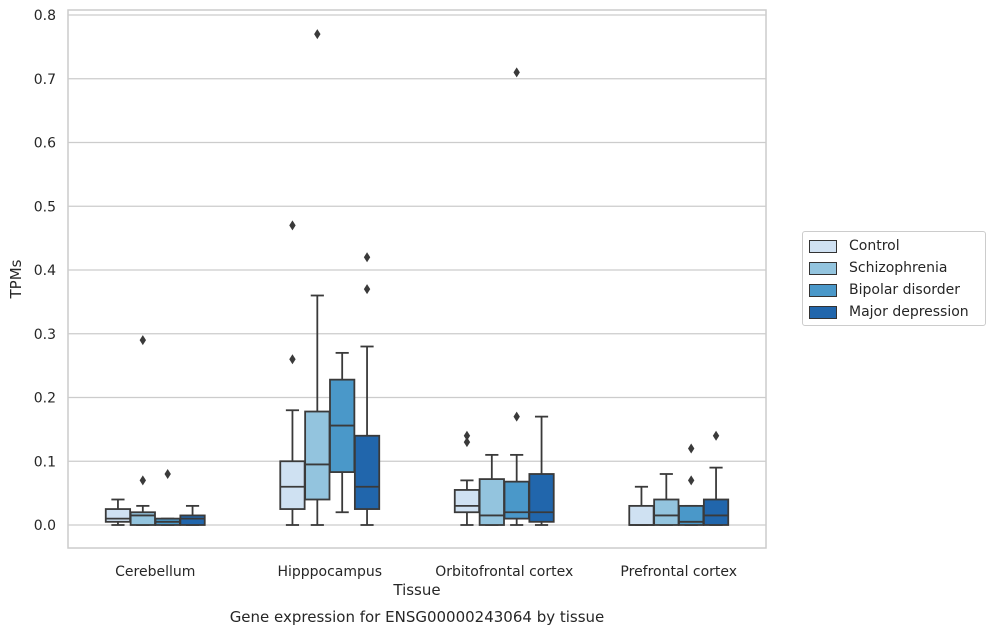 Image resolution: width=997 pixels, height=635 pixels. What do you see at coordinates (909, 312) in the screenshot?
I see `legend-label-major-depression: Major depression` at bounding box center [909, 312].